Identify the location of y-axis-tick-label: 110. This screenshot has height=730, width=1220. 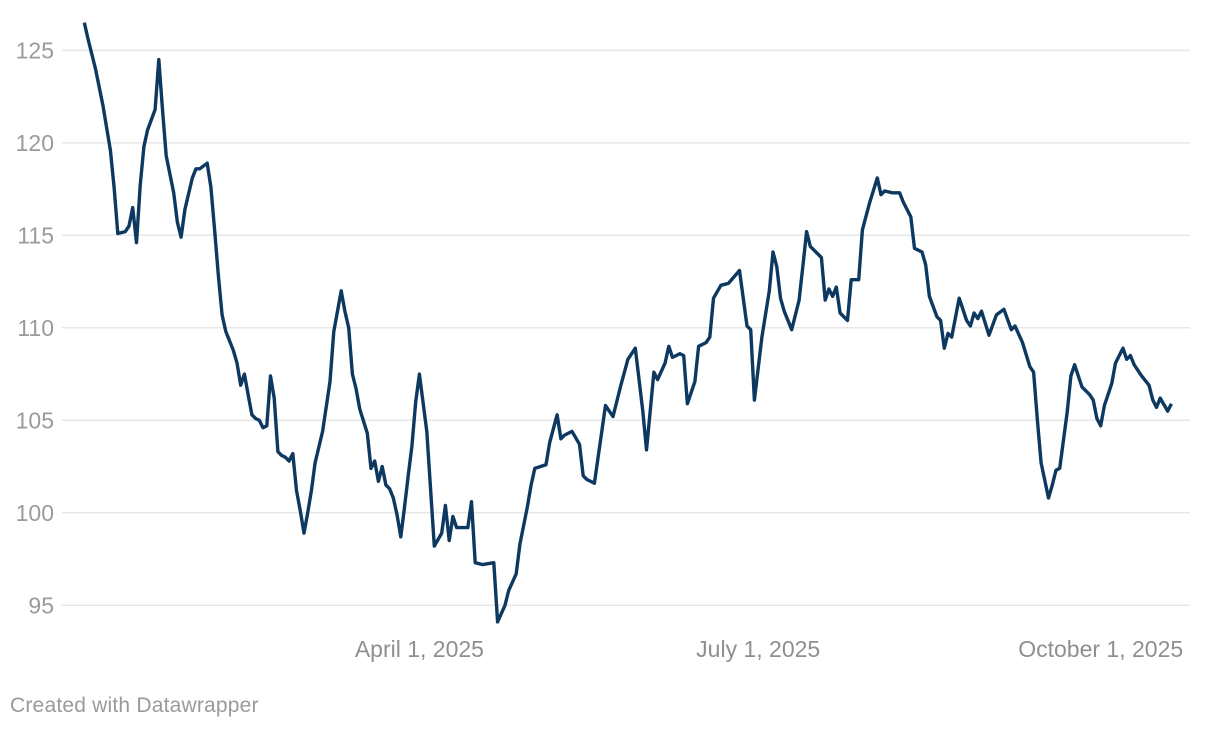
(35, 328).